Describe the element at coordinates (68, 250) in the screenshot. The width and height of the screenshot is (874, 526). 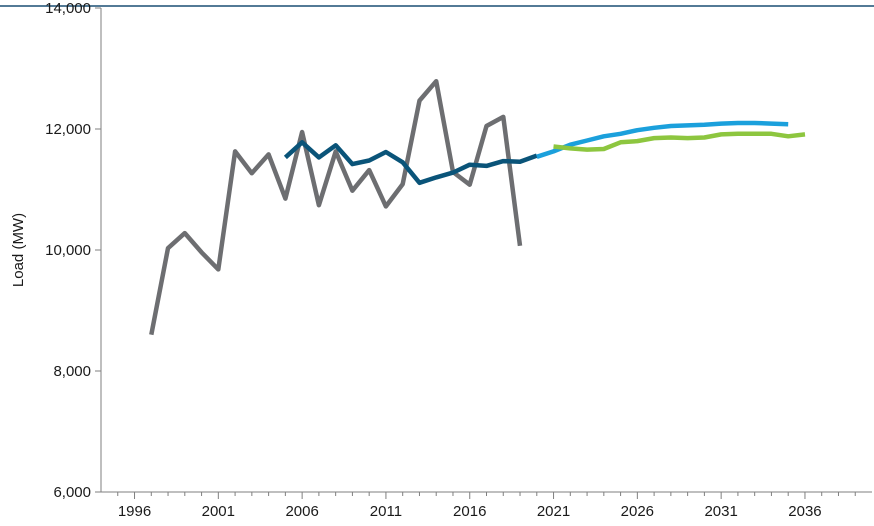
I see `y-tick-label: 10,000` at that location.